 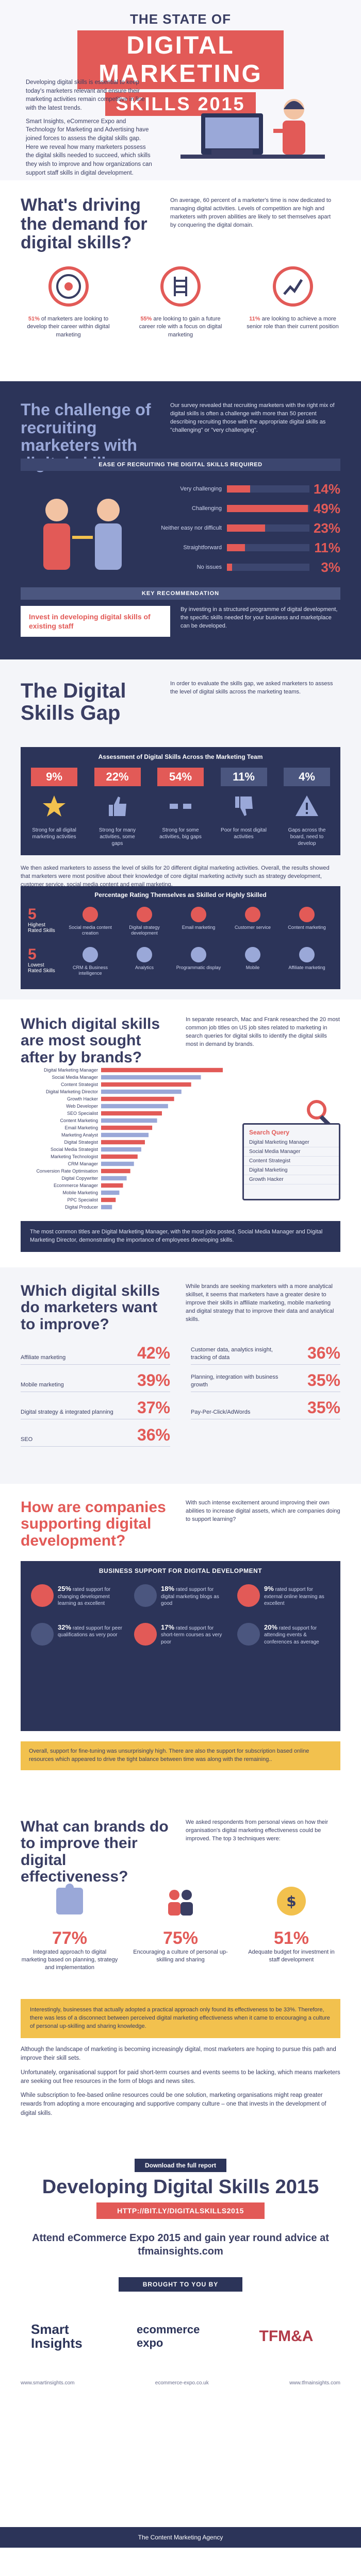 I want to click on skill-item: Affiliate marketing, so click(x=307, y=961).